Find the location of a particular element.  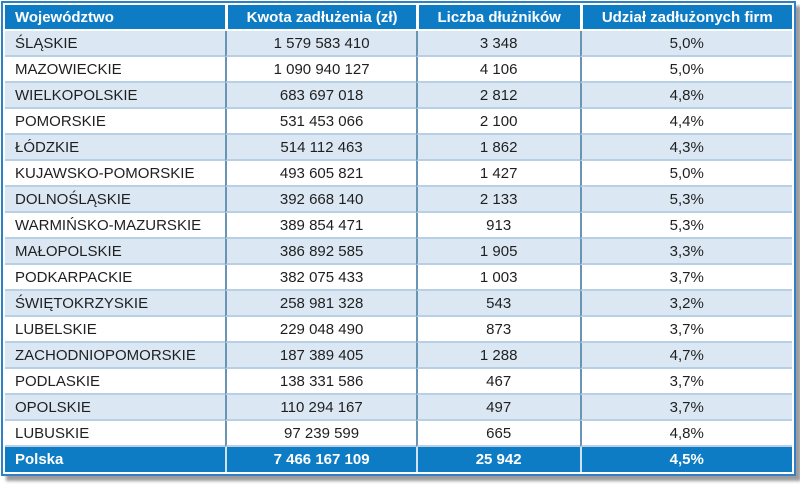

cell-debtor-count: 3 348 is located at coordinates (497, 44).